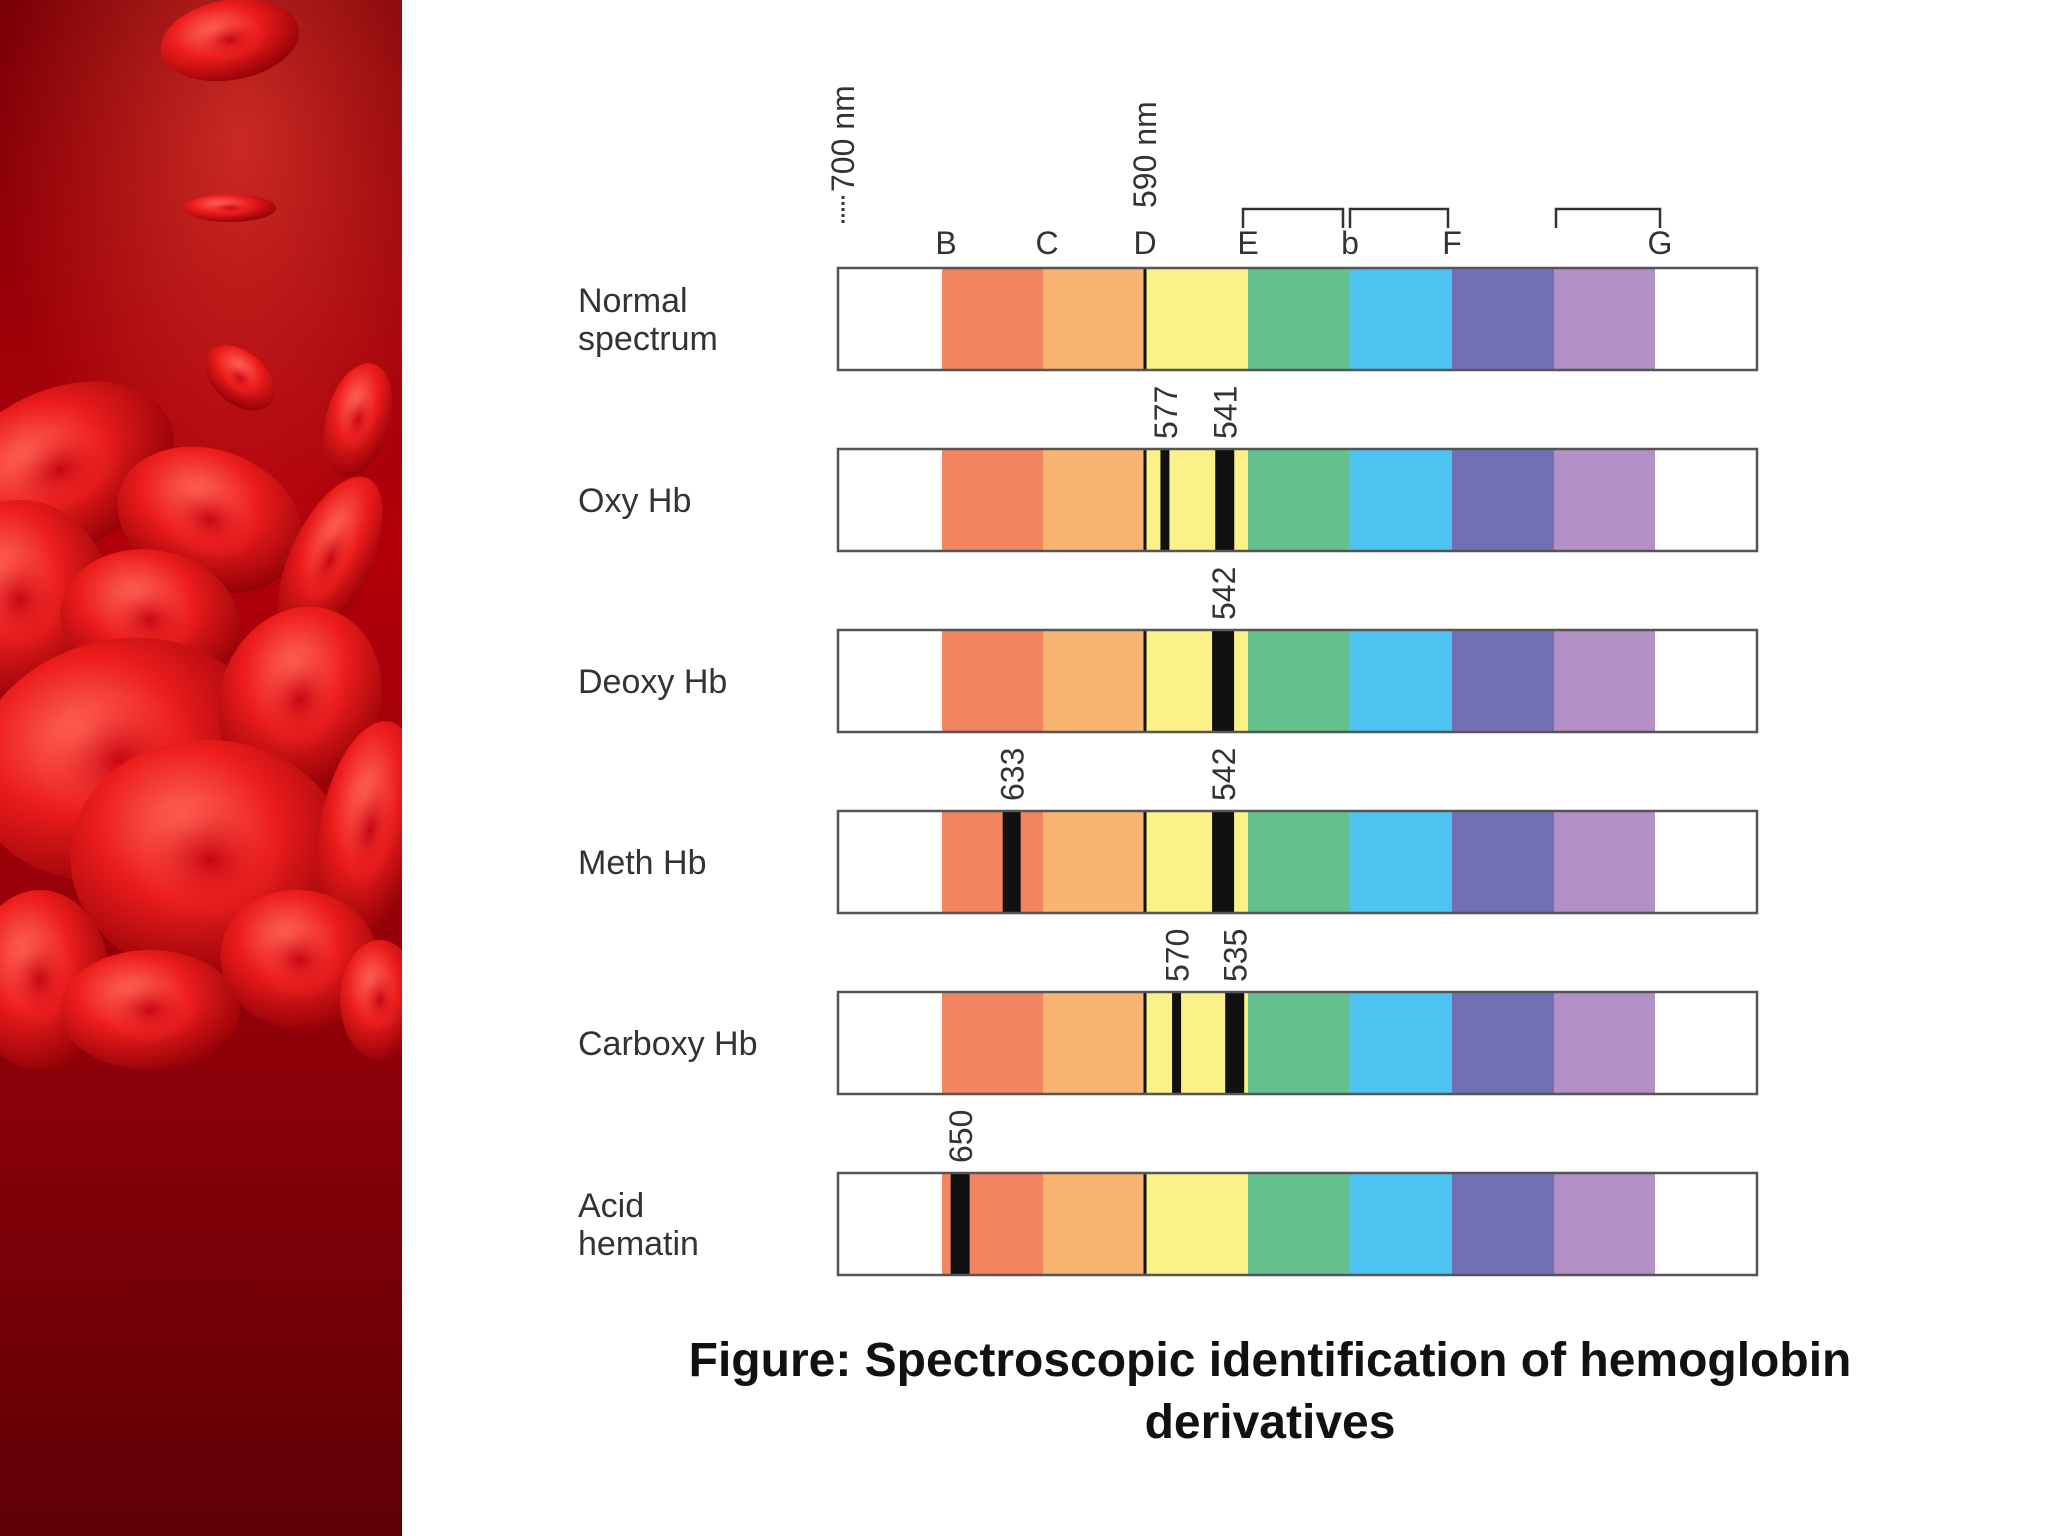 The height and width of the screenshot is (1536, 2048). Describe the element at coordinates (1452, 243) in the screenshot. I see `fraunhofer-letter: F` at that location.